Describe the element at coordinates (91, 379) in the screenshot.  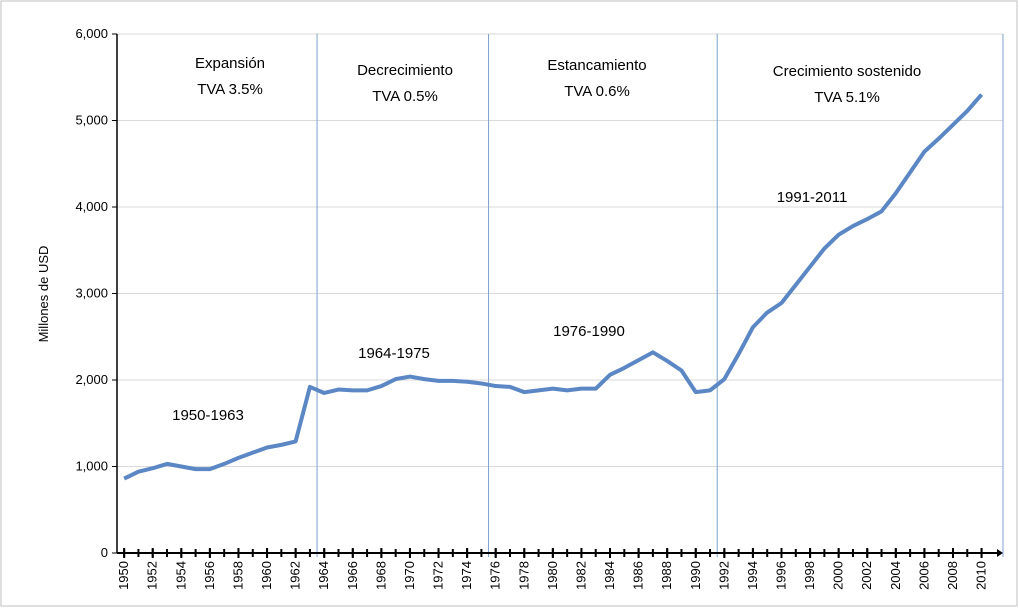
I see `y-tick-label: 2,000` at that location.